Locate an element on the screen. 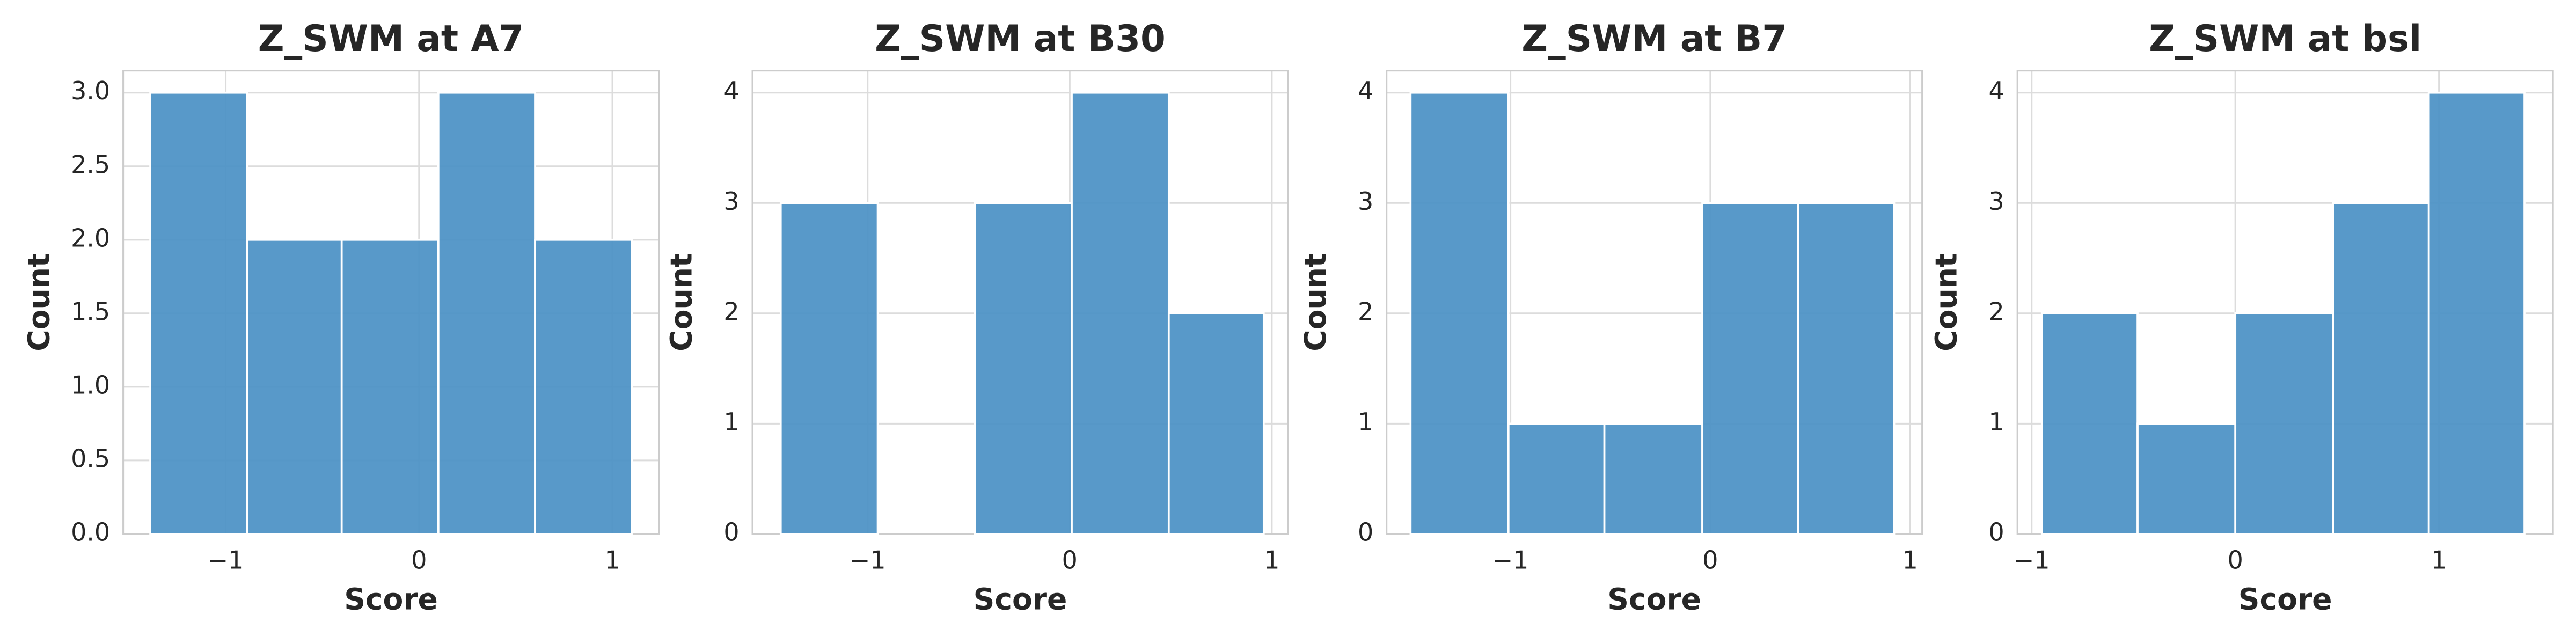 This screenshot has width=2576, height=644. chart-title: Z_SWM at B30 is located at coordinates (1020, 38).